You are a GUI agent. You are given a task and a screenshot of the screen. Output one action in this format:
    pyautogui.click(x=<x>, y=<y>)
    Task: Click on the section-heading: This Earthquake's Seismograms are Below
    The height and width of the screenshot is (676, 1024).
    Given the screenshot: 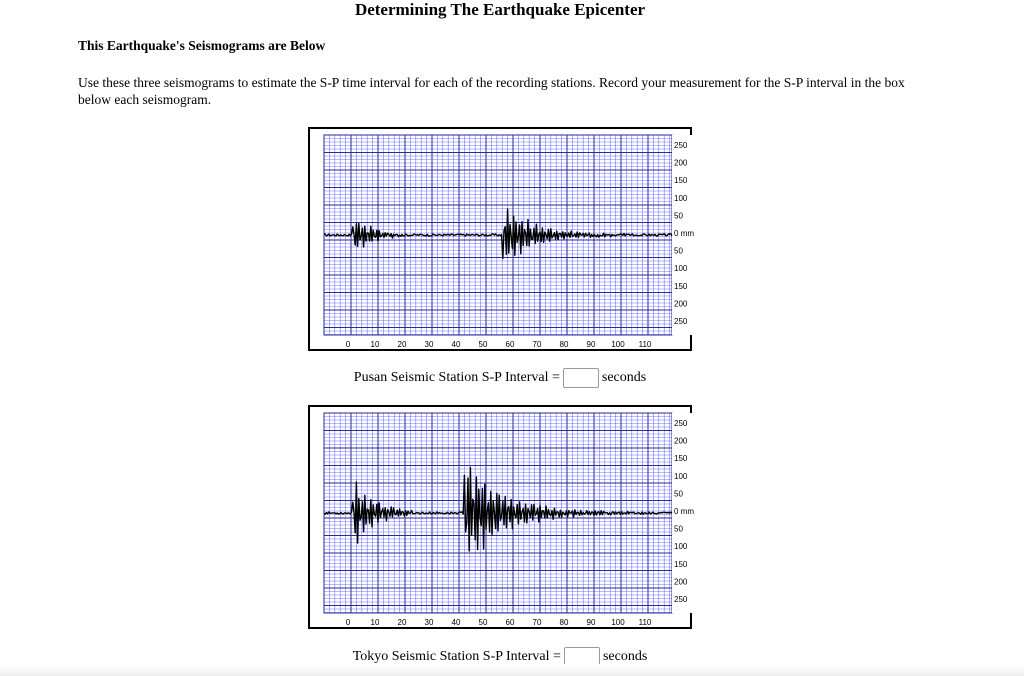 What is the action you would take?
    pyautogui.click(x=202, y=45)
    